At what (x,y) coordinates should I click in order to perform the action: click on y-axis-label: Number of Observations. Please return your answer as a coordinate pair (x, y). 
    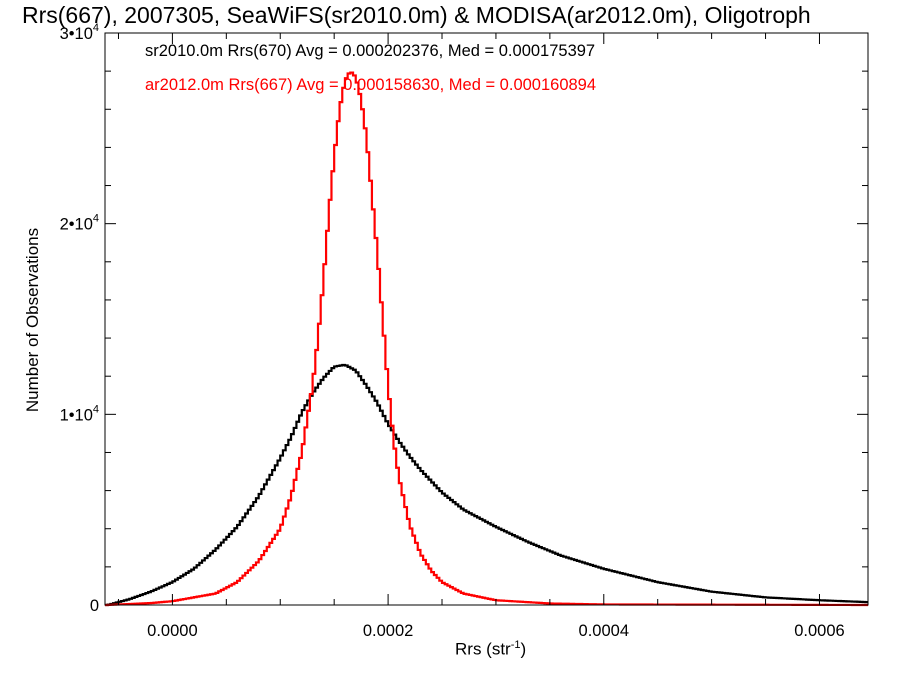
    Looking at the image, I should click on (32, 320).